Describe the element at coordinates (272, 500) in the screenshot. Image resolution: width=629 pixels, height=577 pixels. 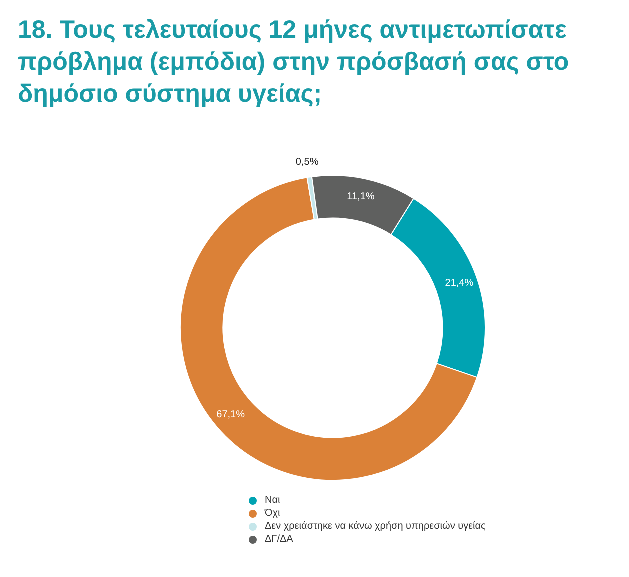
I see `legend-label: Ναι` at that location.